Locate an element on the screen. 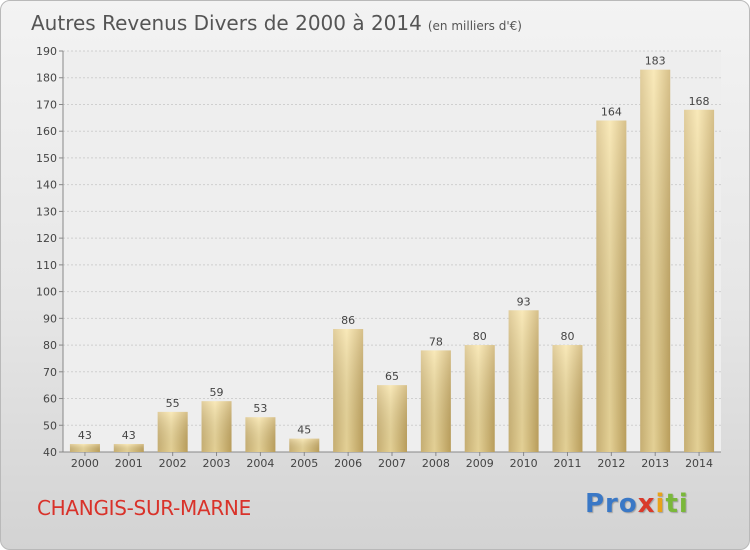 This screenshot has width=750, height=550. y-tick-label: 180 is located at coordinates (46, 78).